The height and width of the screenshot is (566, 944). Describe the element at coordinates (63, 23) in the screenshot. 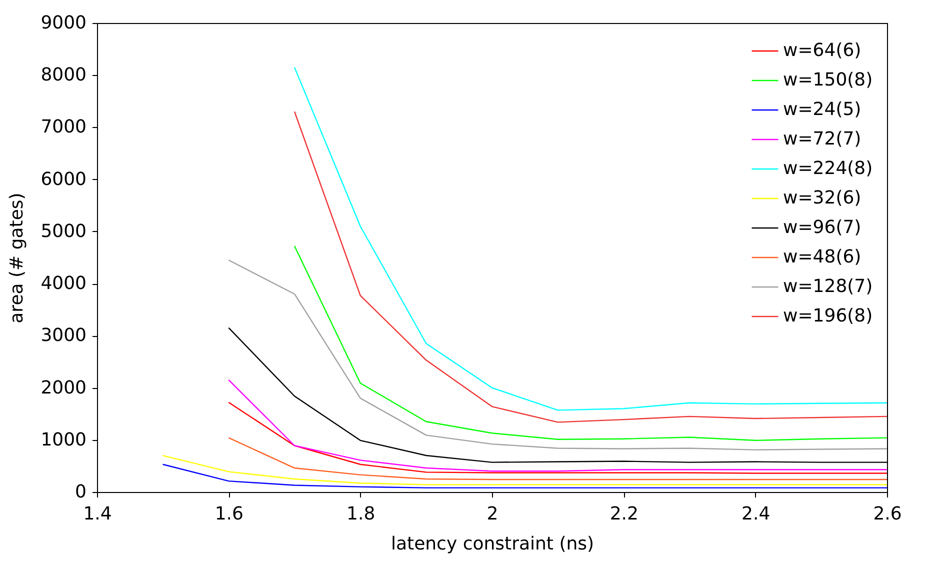

I see `y-tick-label: 9000` at that location.